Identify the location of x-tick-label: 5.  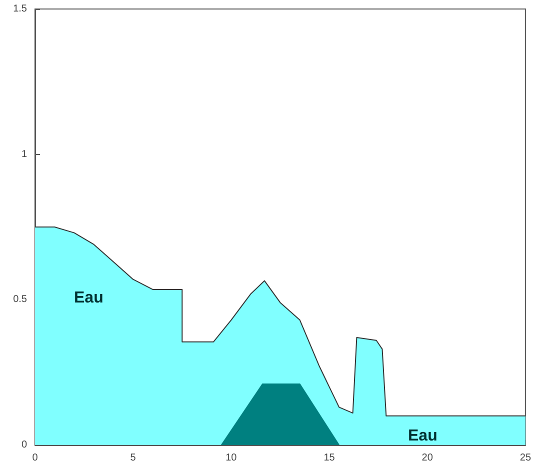
(133, 458).